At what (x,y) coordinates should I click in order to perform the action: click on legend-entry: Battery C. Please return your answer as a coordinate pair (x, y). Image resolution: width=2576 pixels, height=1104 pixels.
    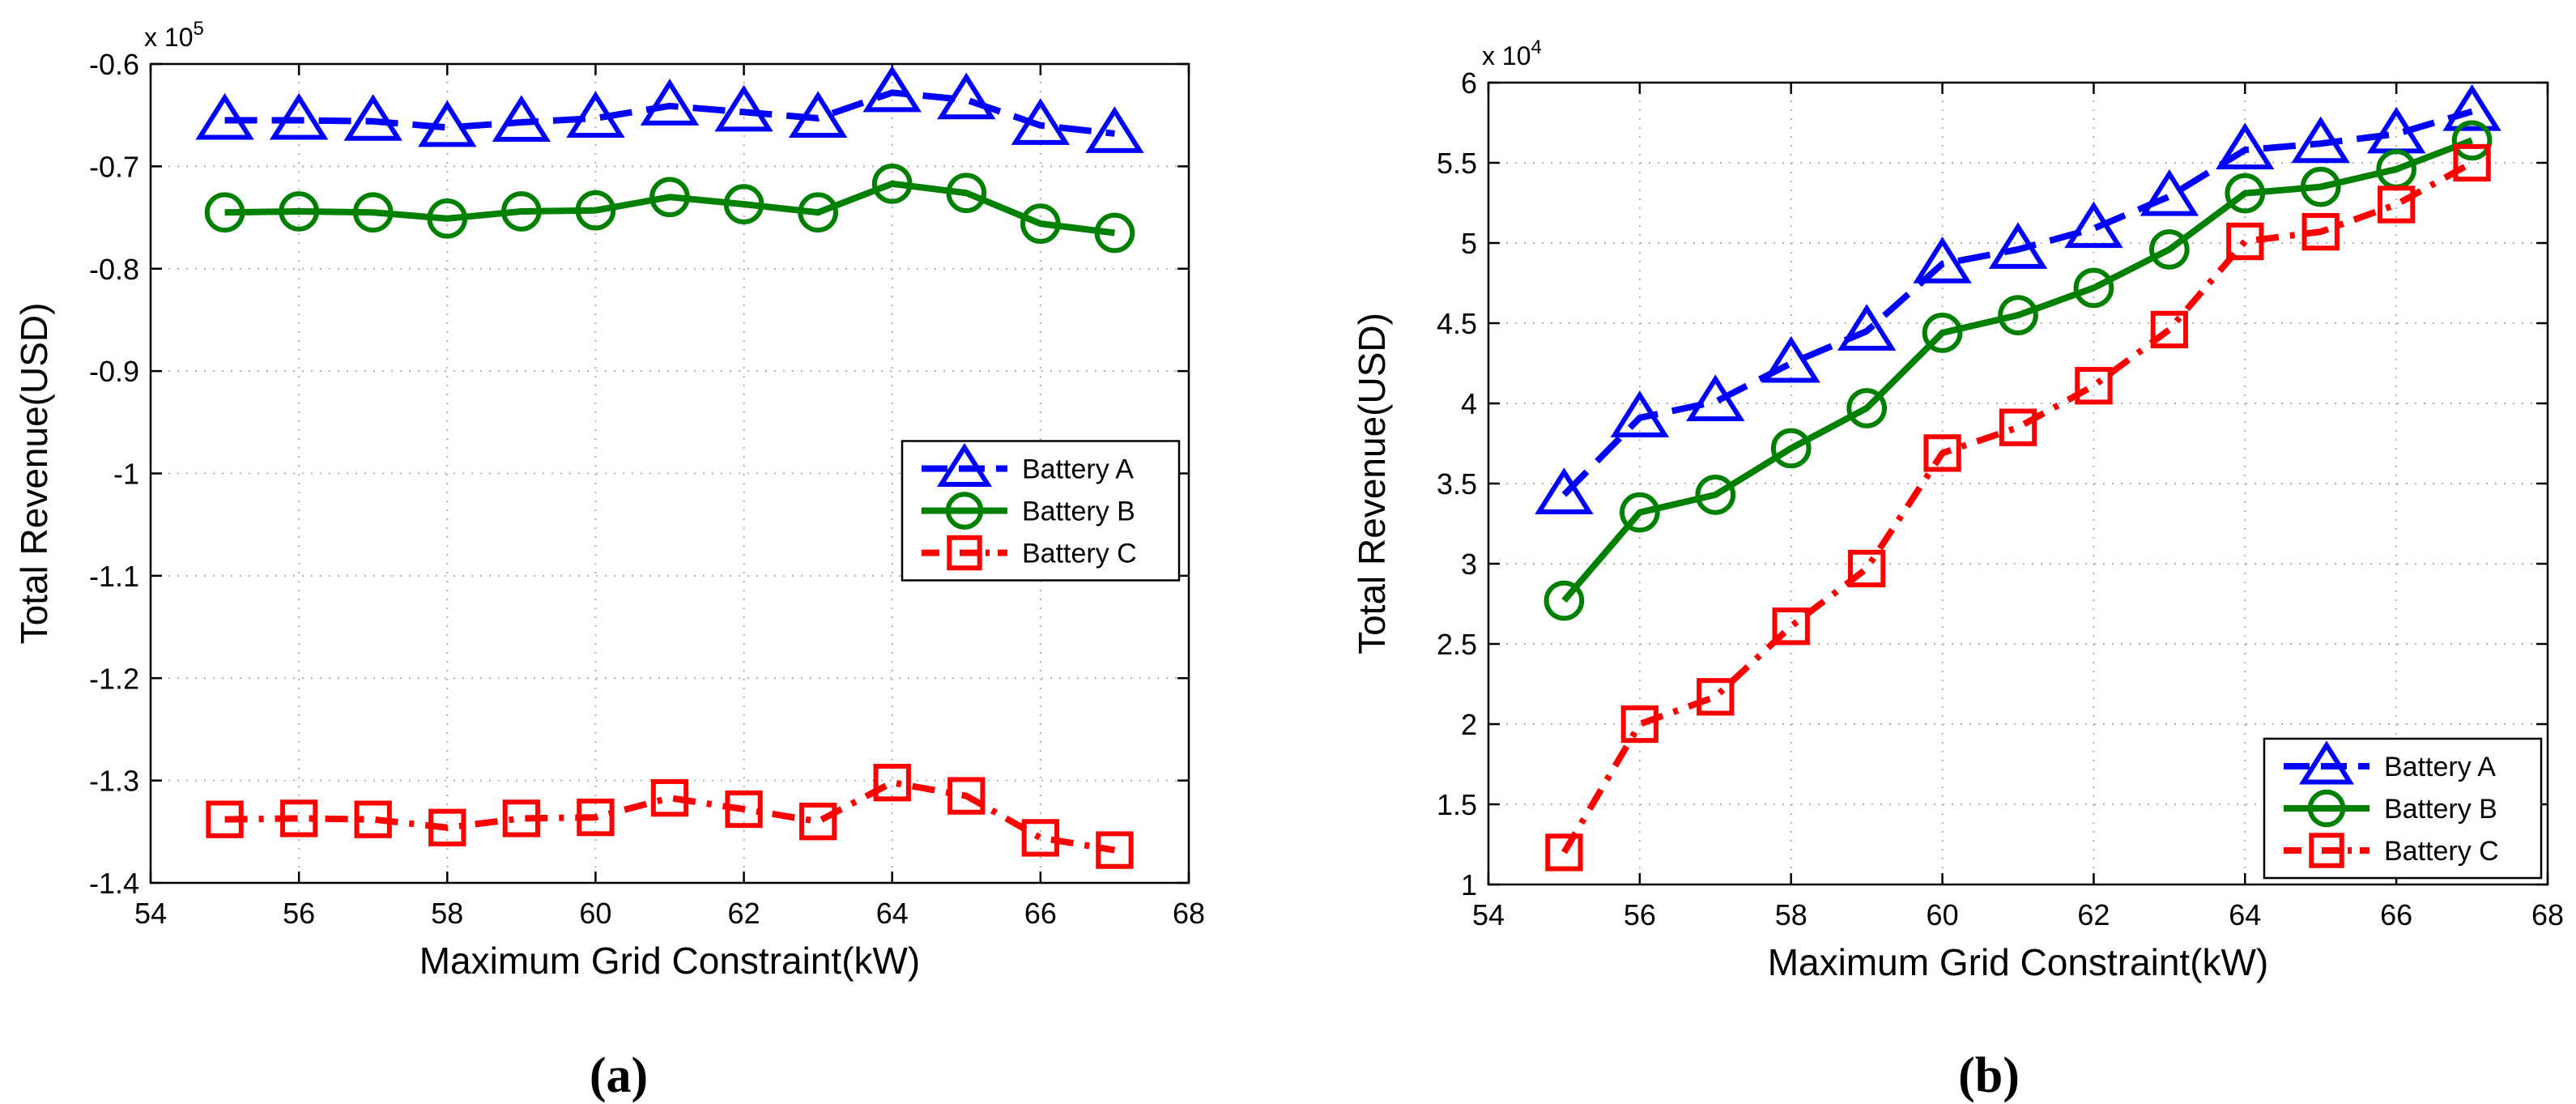
    Looking at the image, I should click on (1029, 553).